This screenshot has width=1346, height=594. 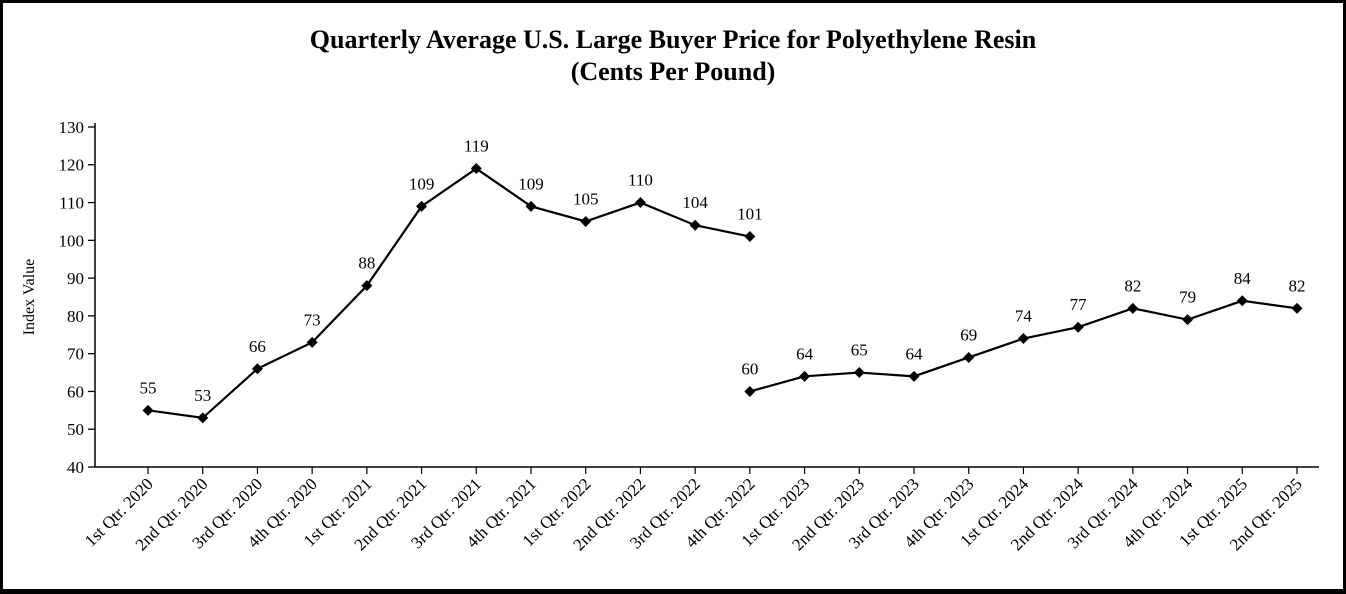 I want to click on data-point-label: 105, so click(x=586, y=198).